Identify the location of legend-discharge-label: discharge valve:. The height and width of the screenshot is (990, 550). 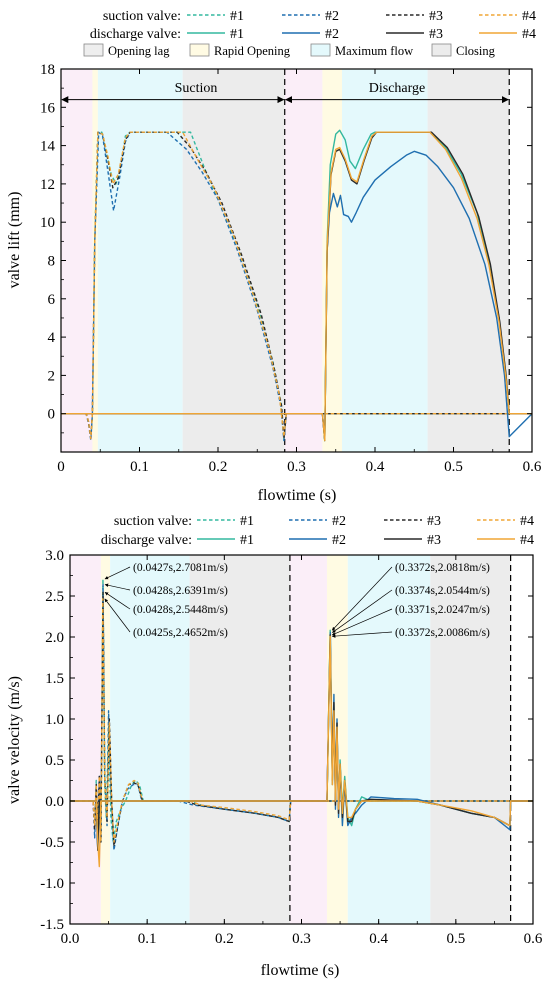
(135, 34).